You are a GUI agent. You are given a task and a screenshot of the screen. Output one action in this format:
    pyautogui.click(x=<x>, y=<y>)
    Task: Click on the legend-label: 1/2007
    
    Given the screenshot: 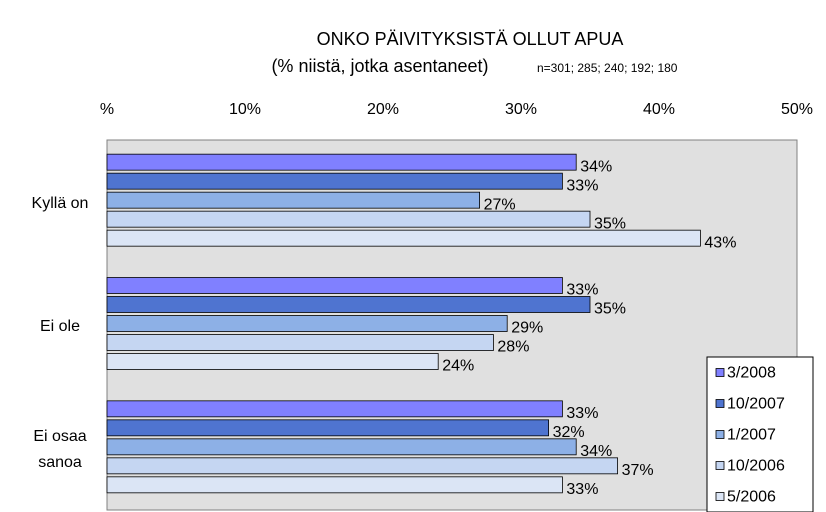 What is the action you would take?
    pyautogui.click(x=751, y=435)
    